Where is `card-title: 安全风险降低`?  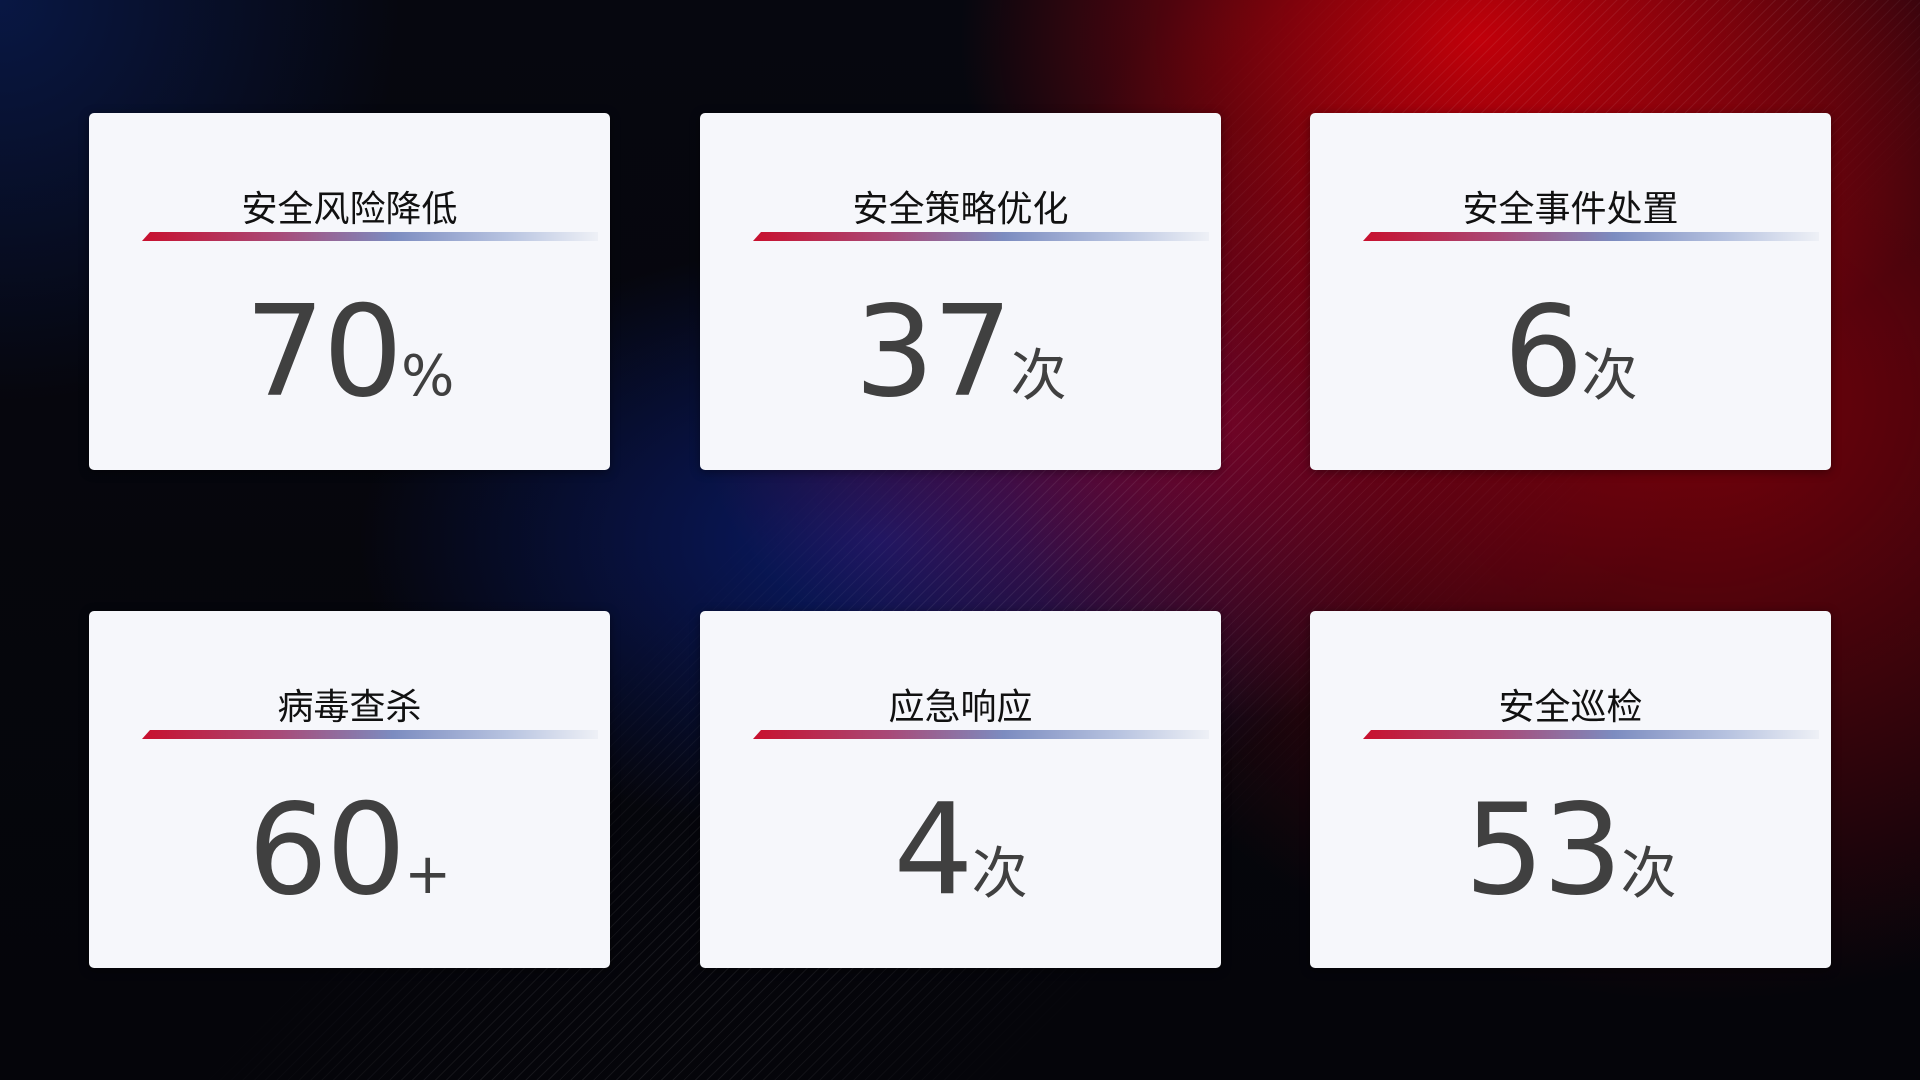 card-title: 安全风险降低 is located at coordinates (349, 209).